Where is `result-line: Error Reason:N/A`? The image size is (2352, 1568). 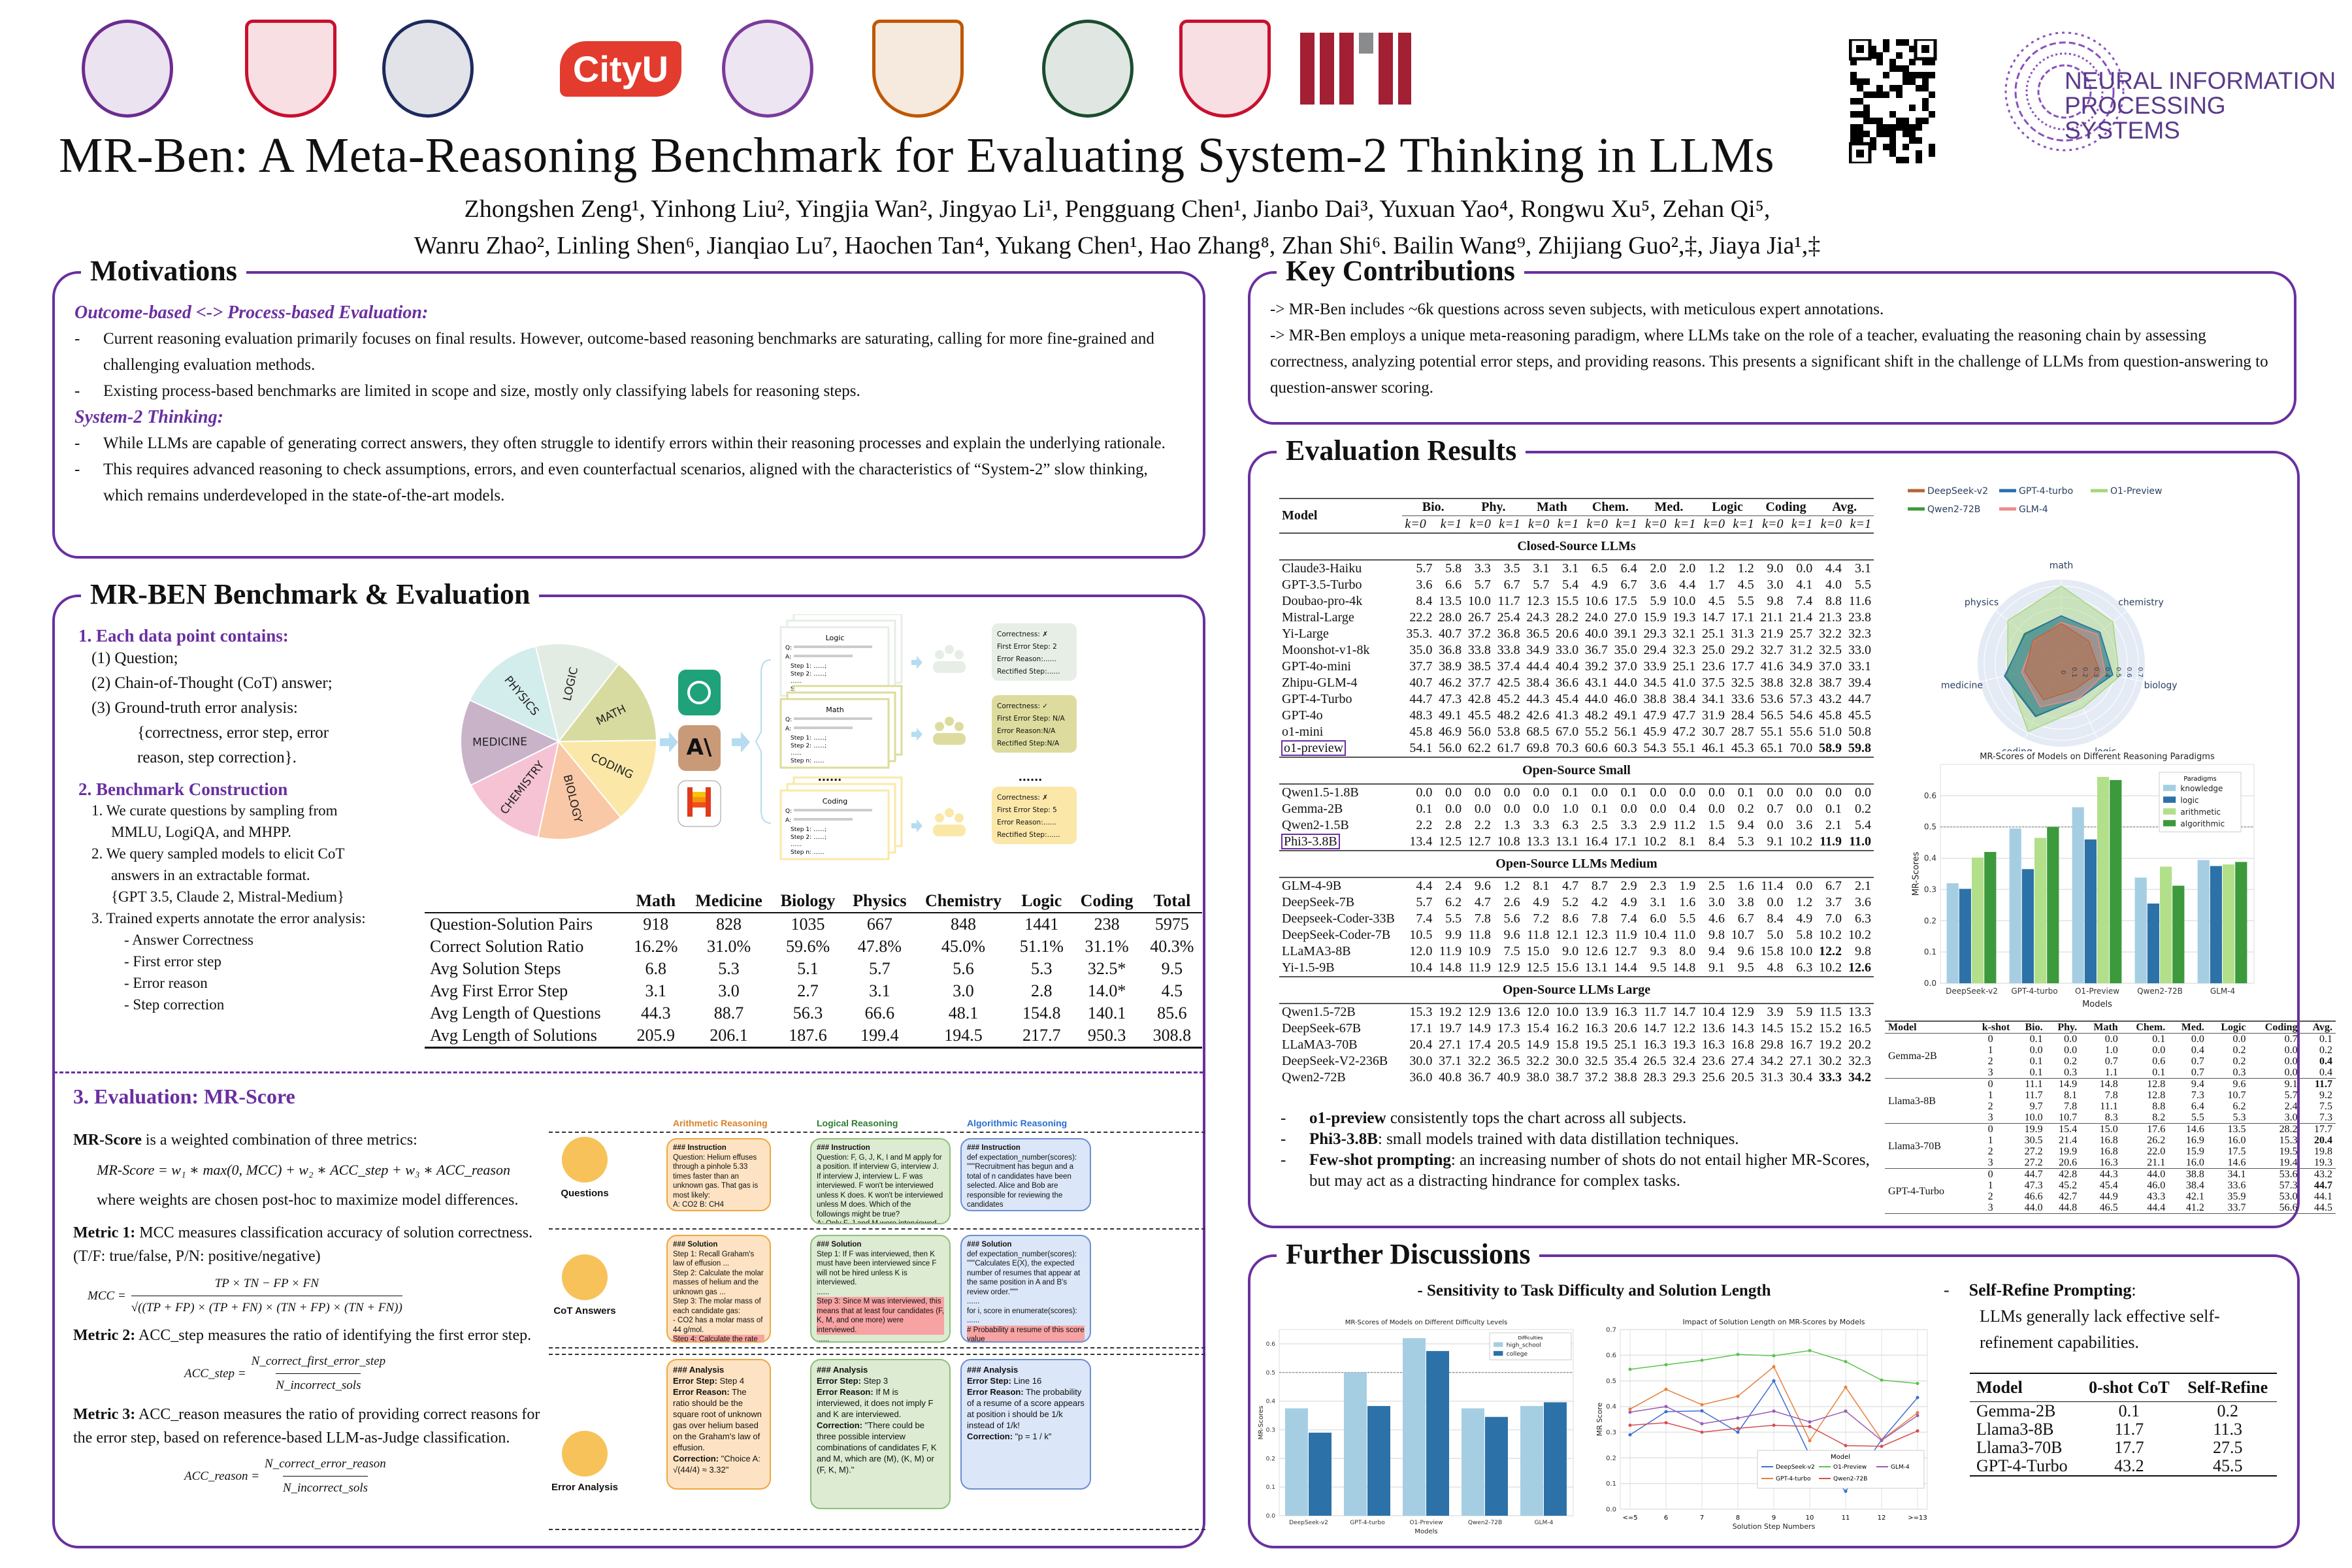
result-line: Error Reason:N/A is located at coordinates (1026, 731).